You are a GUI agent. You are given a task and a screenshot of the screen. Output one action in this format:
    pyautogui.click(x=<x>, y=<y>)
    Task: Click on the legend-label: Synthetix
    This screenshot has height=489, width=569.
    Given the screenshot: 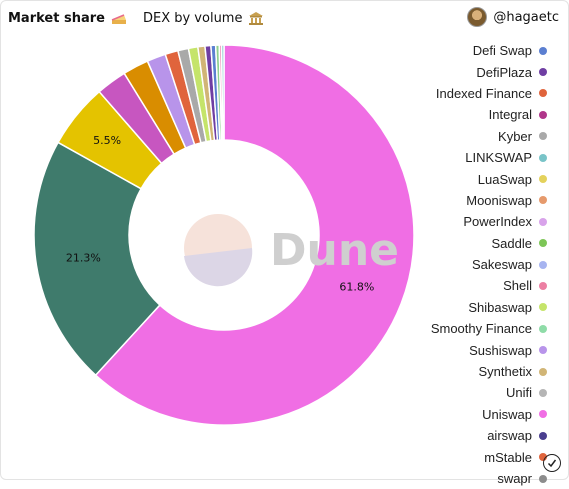 What is the action you would take?
    pyautogui.click(x=505, y=371)
    